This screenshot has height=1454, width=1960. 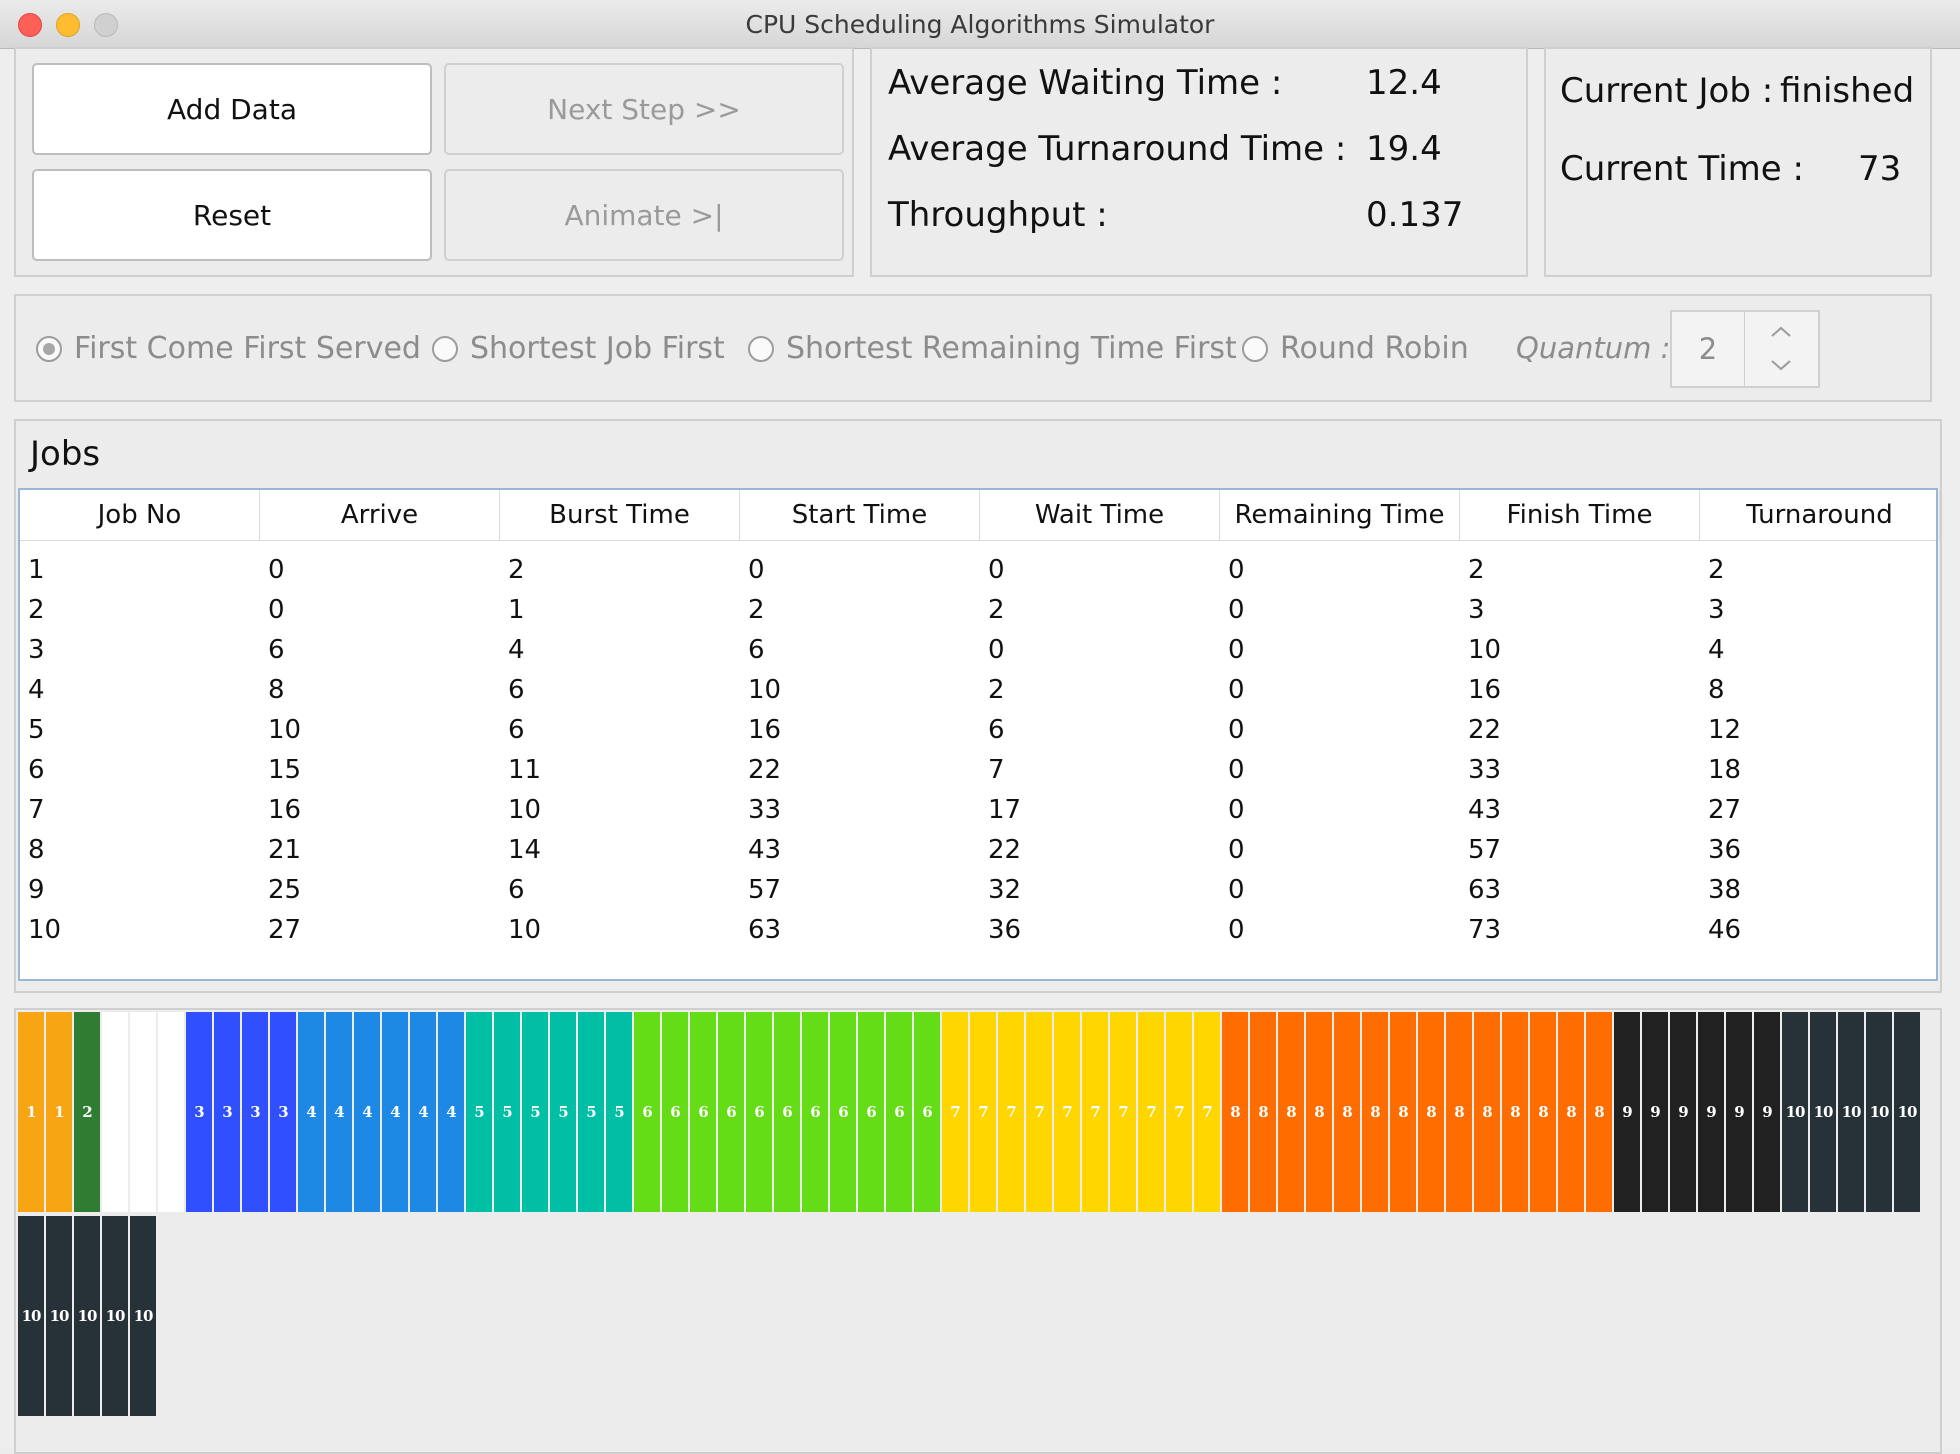 What do you see at coordinates (199, 1112) in the screenshot?
I see `gantt-block: 3` at bounding box center [199, 1112].